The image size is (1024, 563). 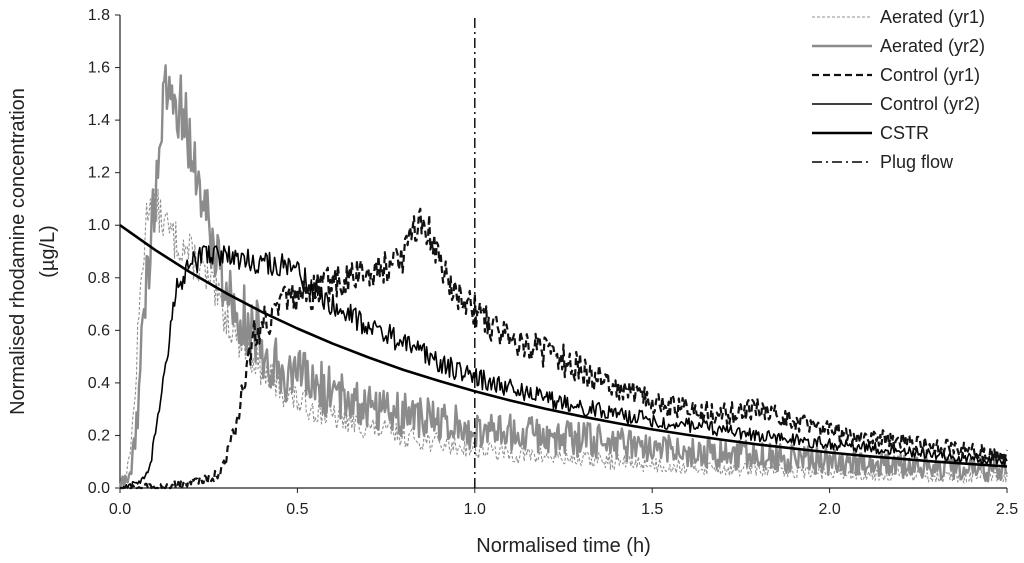 What do you see at coordinates (99, 120) in the screenshot?
I see `y-tick-label: 1.4` at bounding box center [99, 120].